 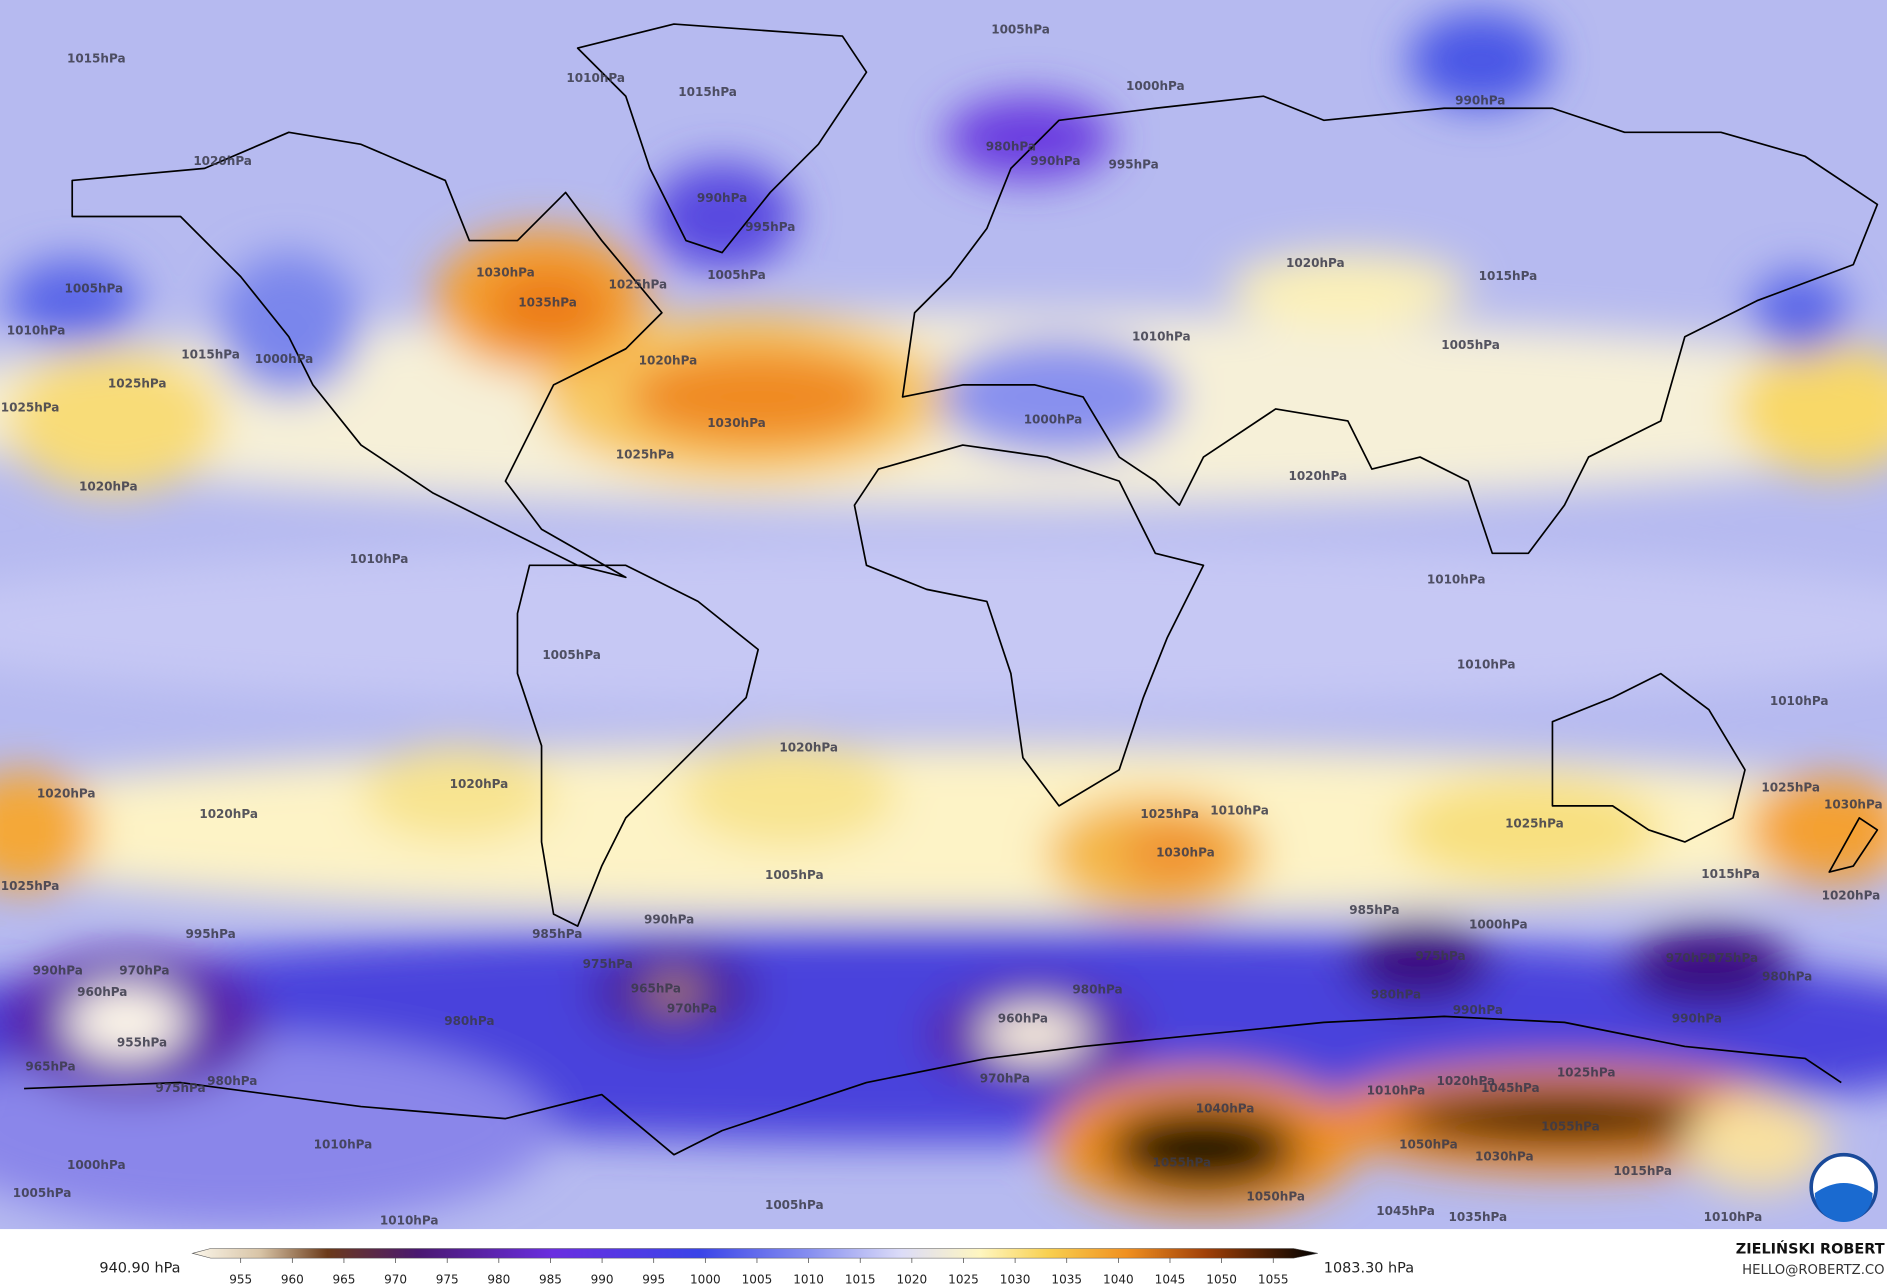 What do you see at coordinates (498, 1279) in the screenshot?
I see `colorbar-tick-label: 980` at bounding box center [498, 1279].